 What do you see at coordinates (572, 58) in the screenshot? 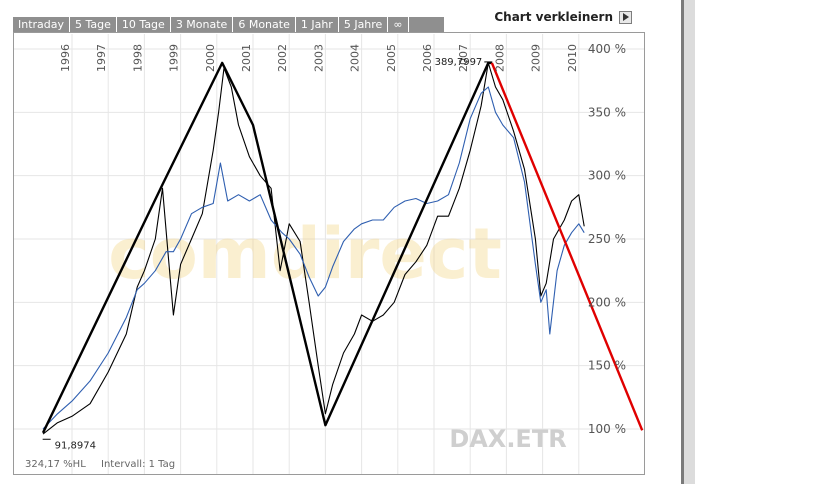
I see `x-tick-label: 2010` at bounding box center [572, 58].